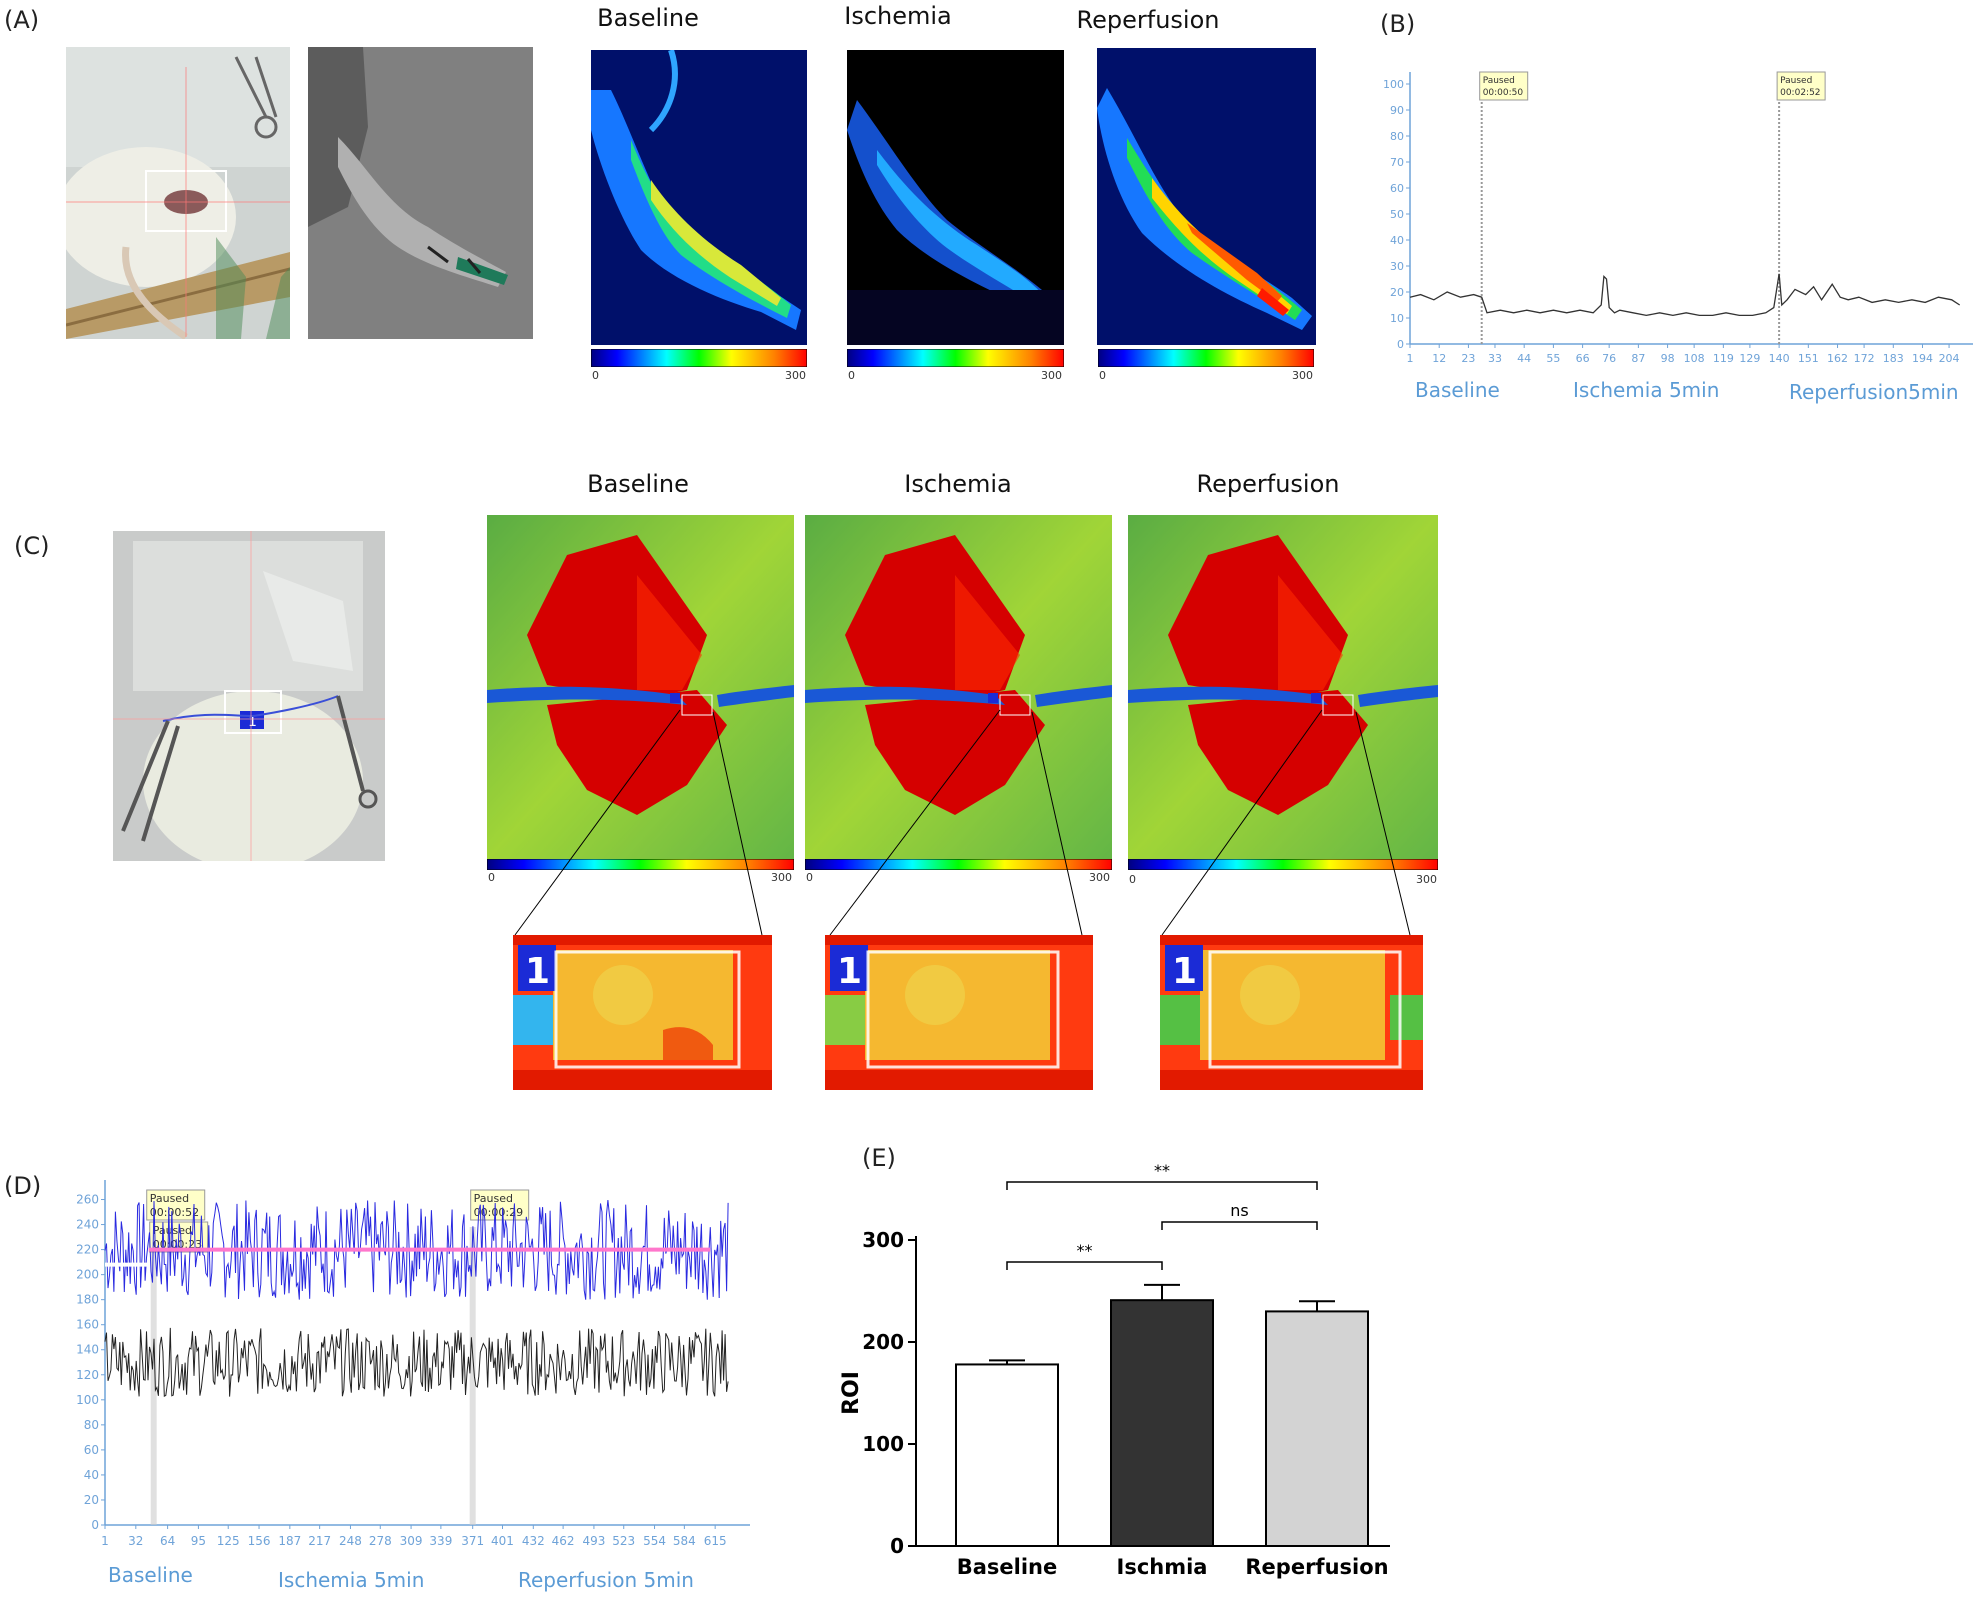 Image resolution: width=1984 pixels, height=1597 pixels. Describe the element at coordinates (91, 1425) in the screenshot. I see `chart-d-y-tick-label: 80` at that location.